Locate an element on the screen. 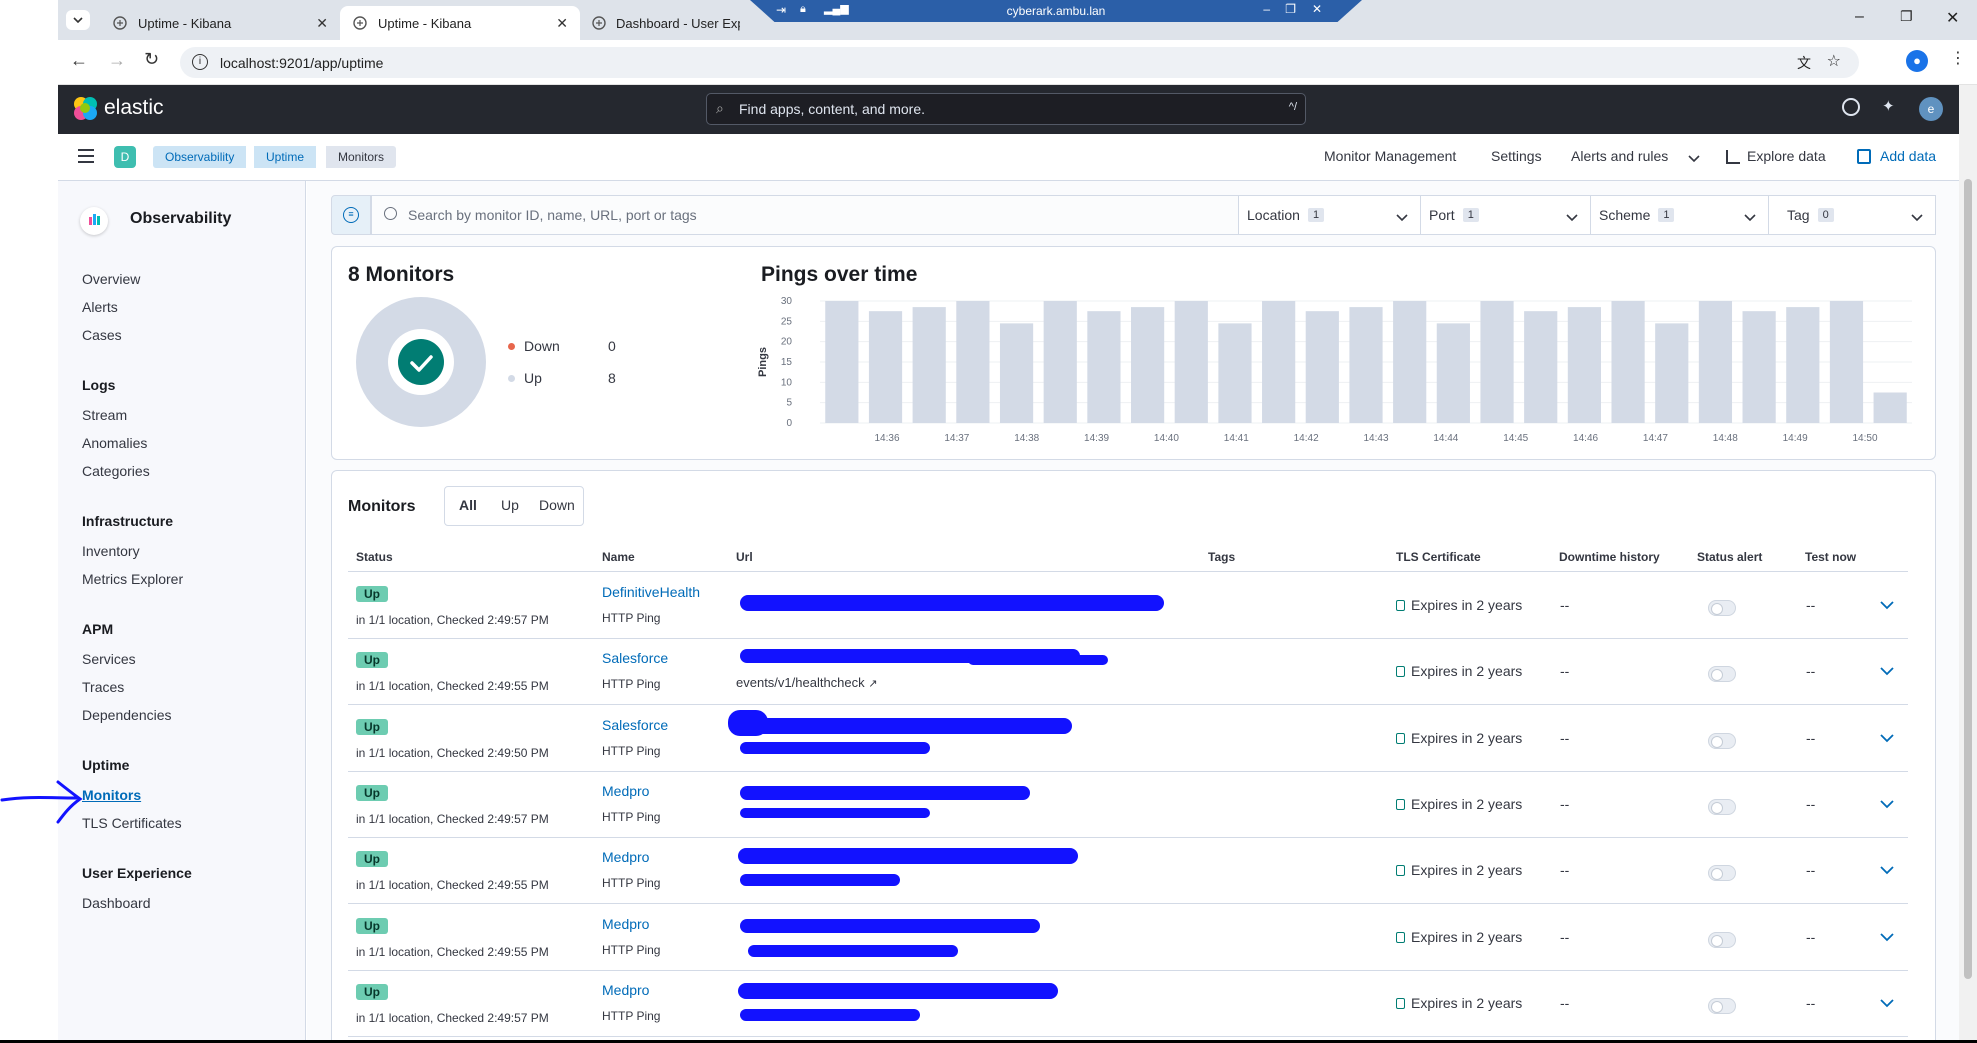 The width and height of the screenshot is (1977, 1043). scrollbar-thumb is located at coordinates (1968, 579).